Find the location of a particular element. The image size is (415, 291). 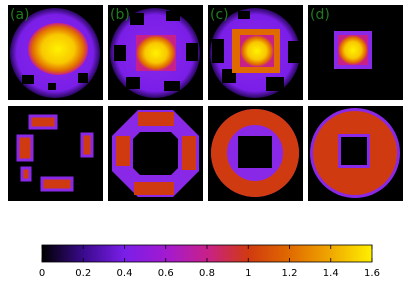

tick-label: 1.6 is located at coordinates (372, 273).